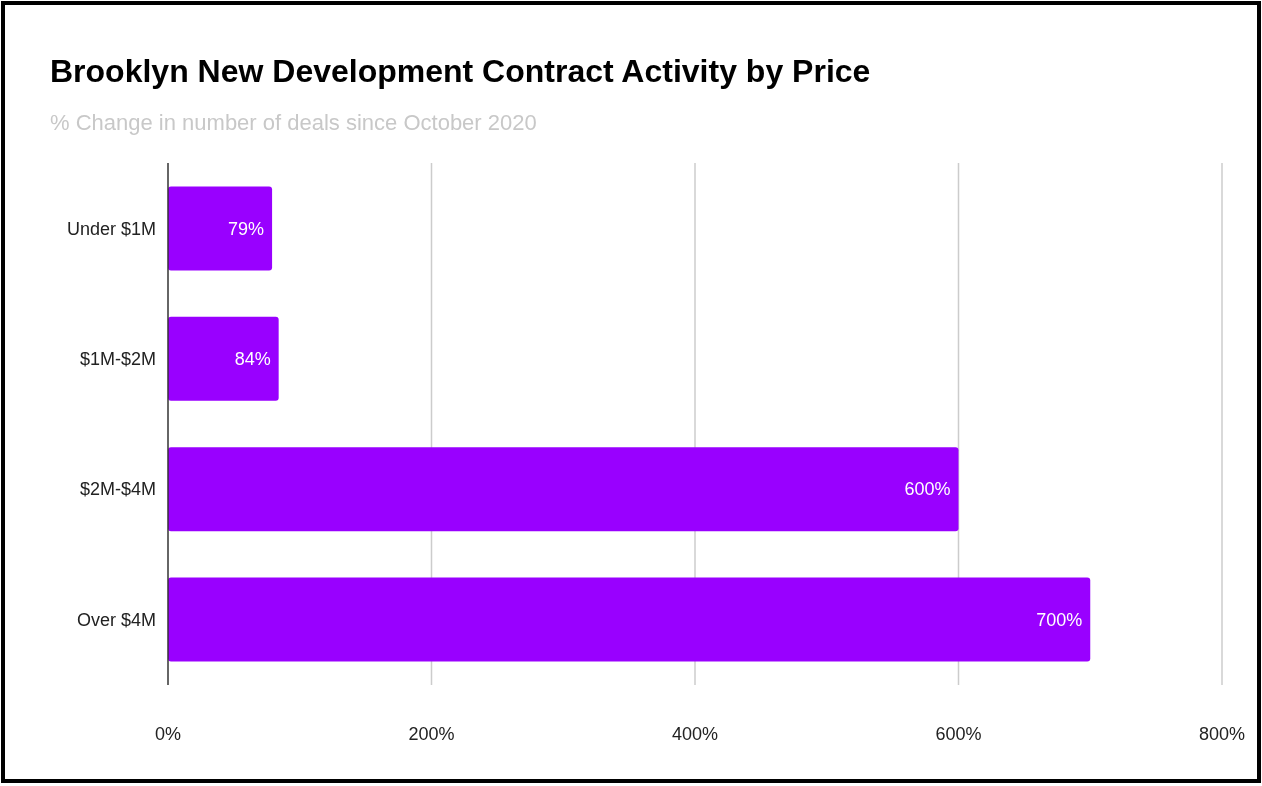 Image resolution: width=1262 pixels, height=786 pixels. Describe the element at coordinates (695, 734) in the screenshot. I see `x-tick-label: 400%` at that location.